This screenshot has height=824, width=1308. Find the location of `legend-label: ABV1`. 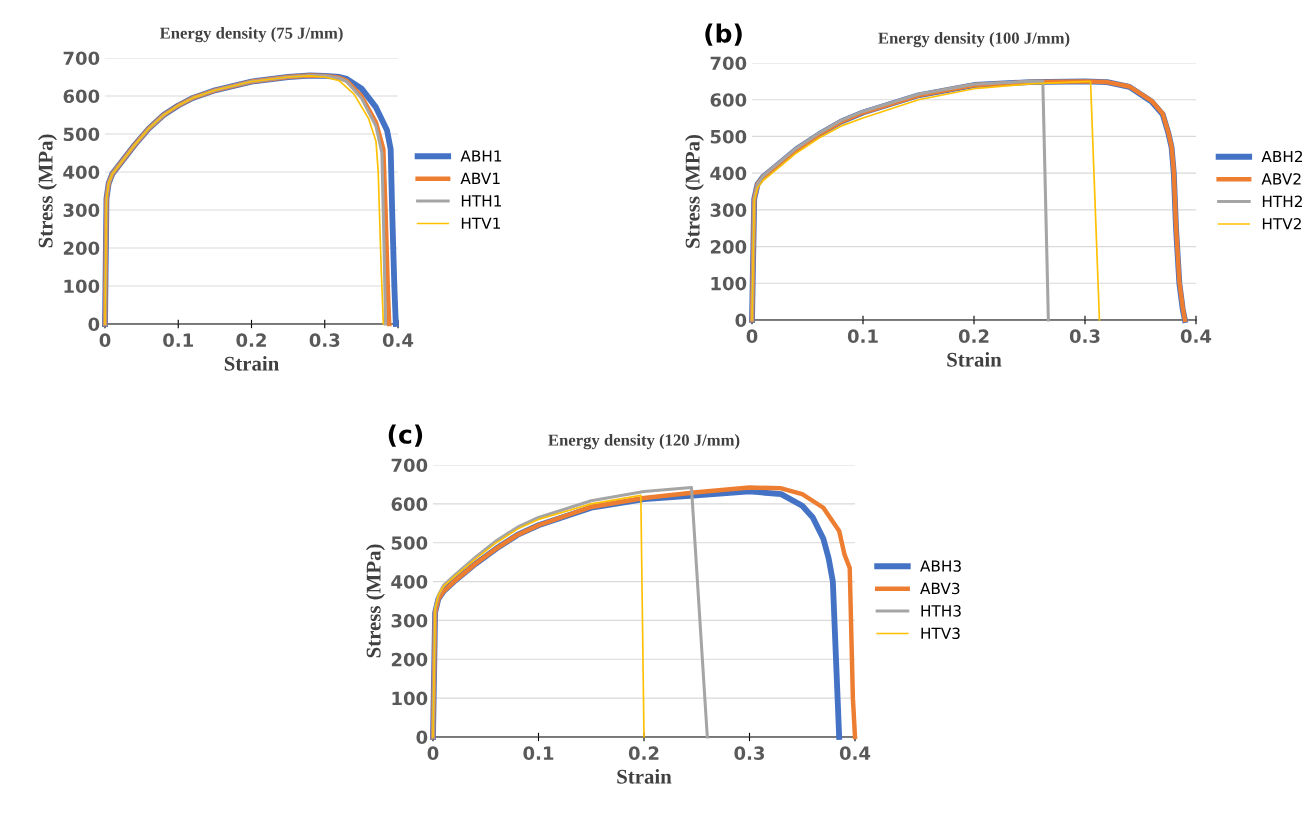

legend-label: ABV1 is located at coordinates (480, 178).